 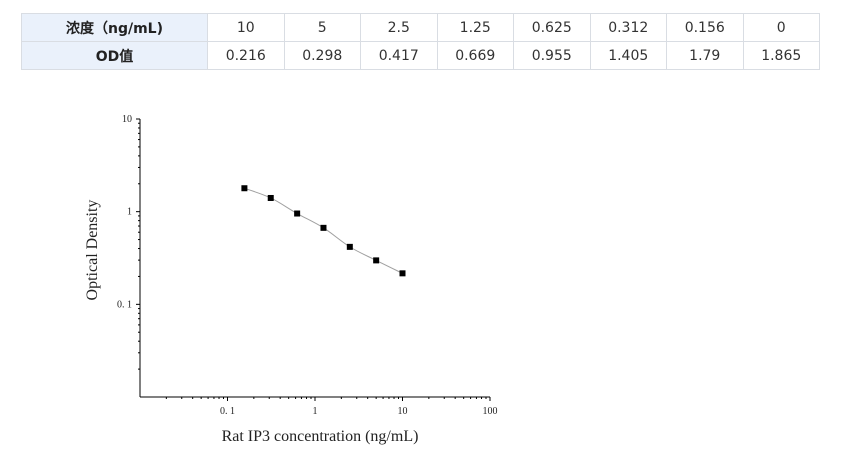 What do you see at coordinates (490, 411) in the screenshot?
I see `x-tick-label: 100` at bounding box center [490, 411].